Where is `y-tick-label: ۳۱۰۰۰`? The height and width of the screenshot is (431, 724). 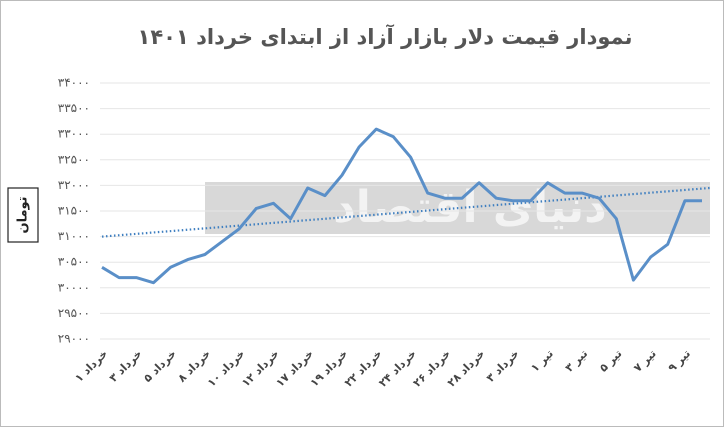
y-tick-label: ۳۱۰۰۰ is located at coordinates (74, 236).